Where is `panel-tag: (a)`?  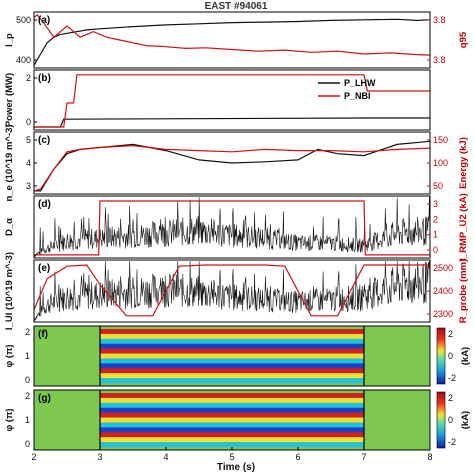 panel-tag: (a) is located at coordinates (44, 20).